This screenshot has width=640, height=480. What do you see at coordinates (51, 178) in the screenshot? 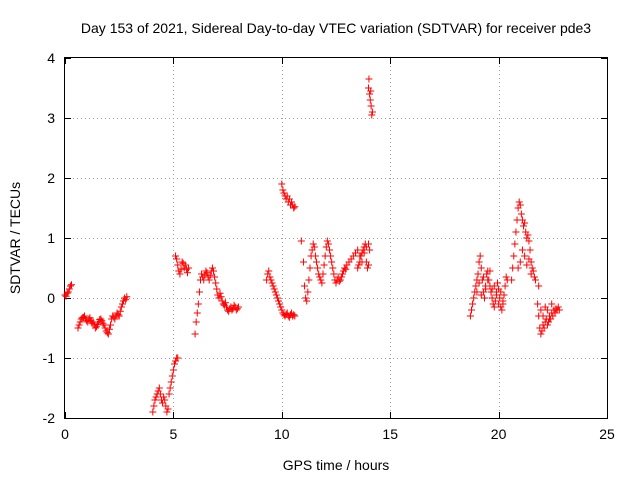
I see `y-tick-label: 2` at bounding box center [51, 178].